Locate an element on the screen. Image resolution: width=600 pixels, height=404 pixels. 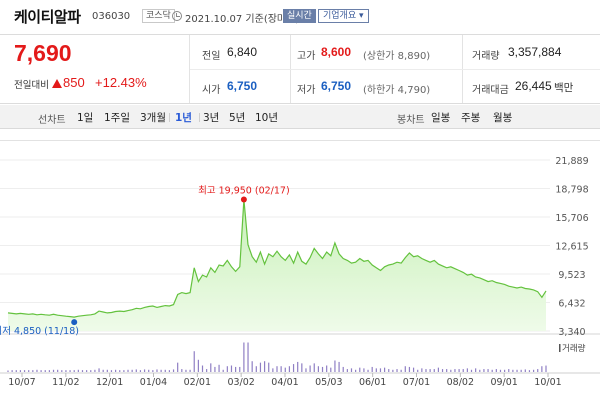
open-cell: 시가 6,750 is located at coordinates (245, 88).